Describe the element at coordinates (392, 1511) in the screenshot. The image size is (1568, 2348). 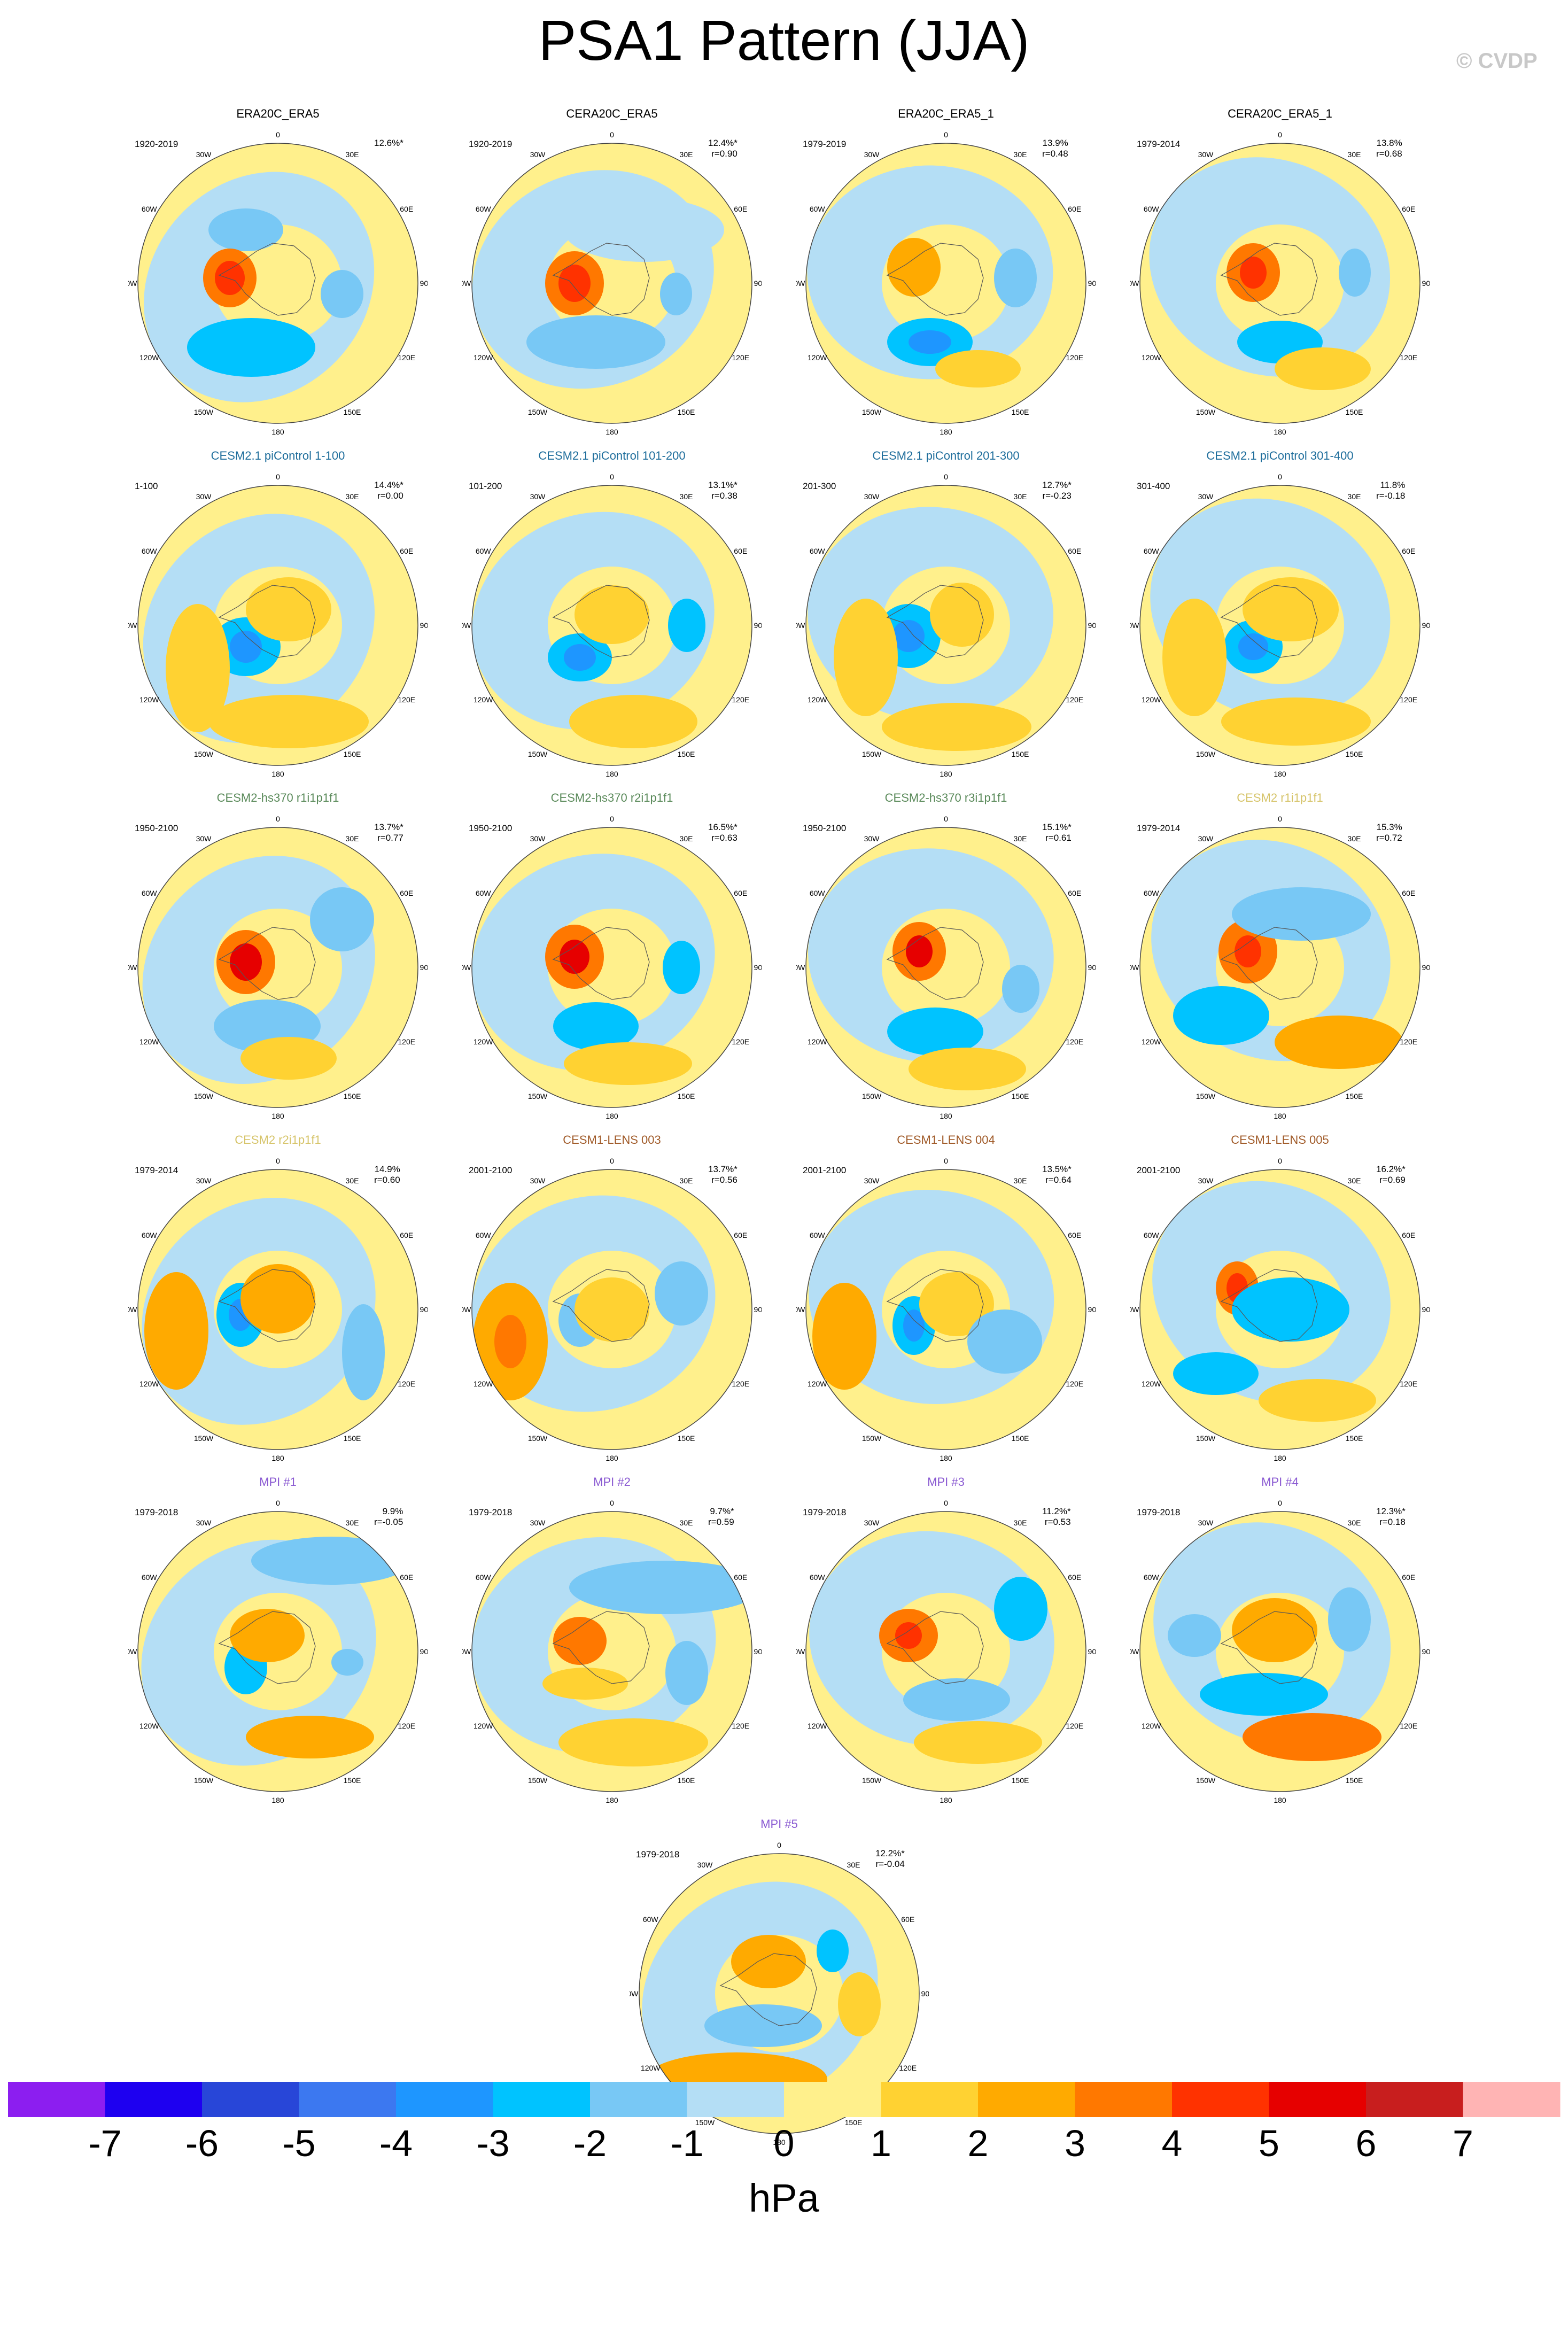
I see `variance-percent: 9.9%` at that location.